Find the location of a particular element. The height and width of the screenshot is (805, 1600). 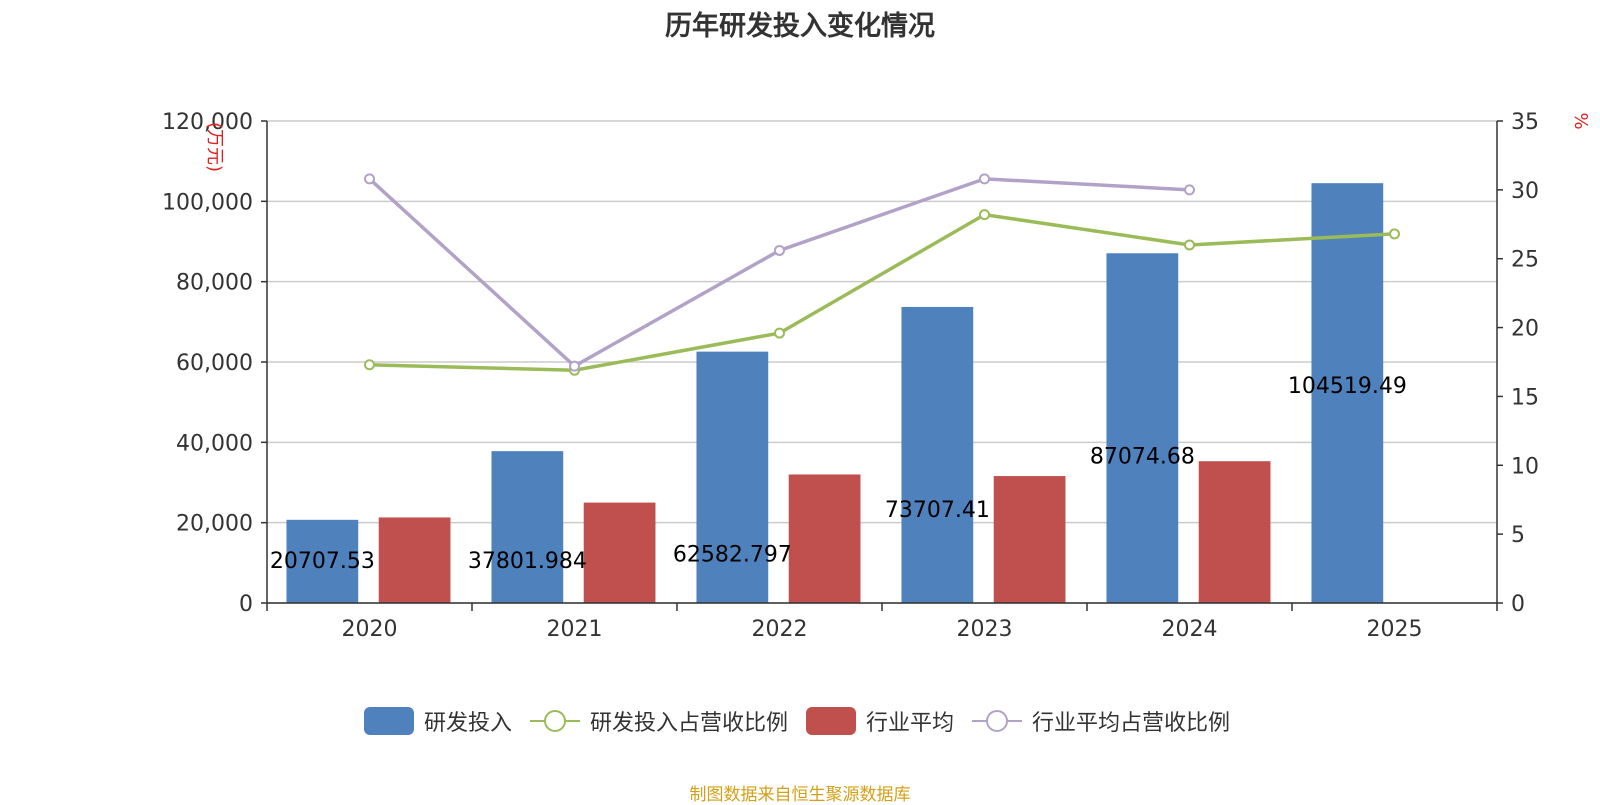

legend-item-rd-ratio: 研发投入占营收比例 is located at coordinates (658, 721).